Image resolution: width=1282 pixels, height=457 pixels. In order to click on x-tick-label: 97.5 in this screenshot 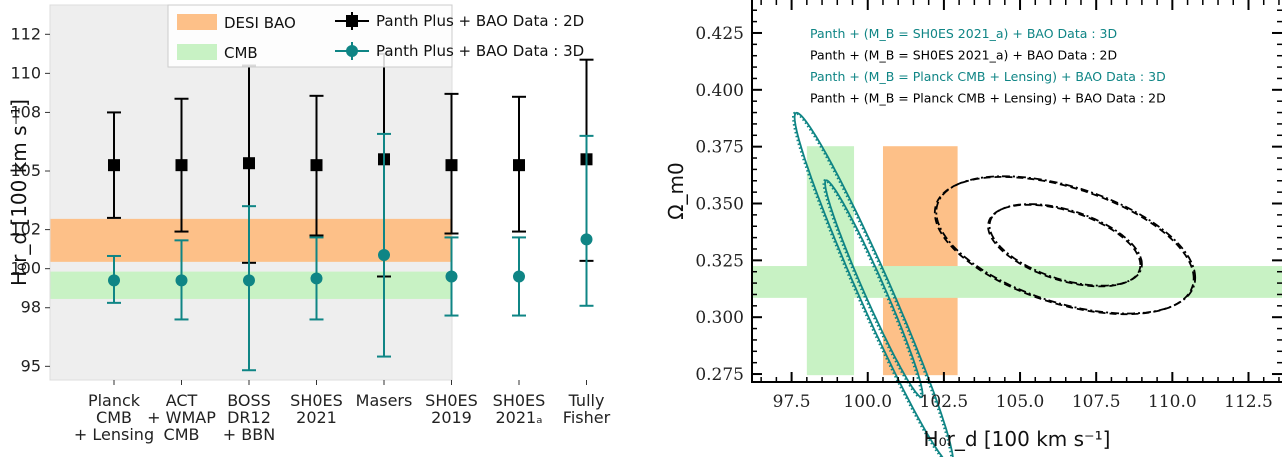, I will do `click(792, 402)`.